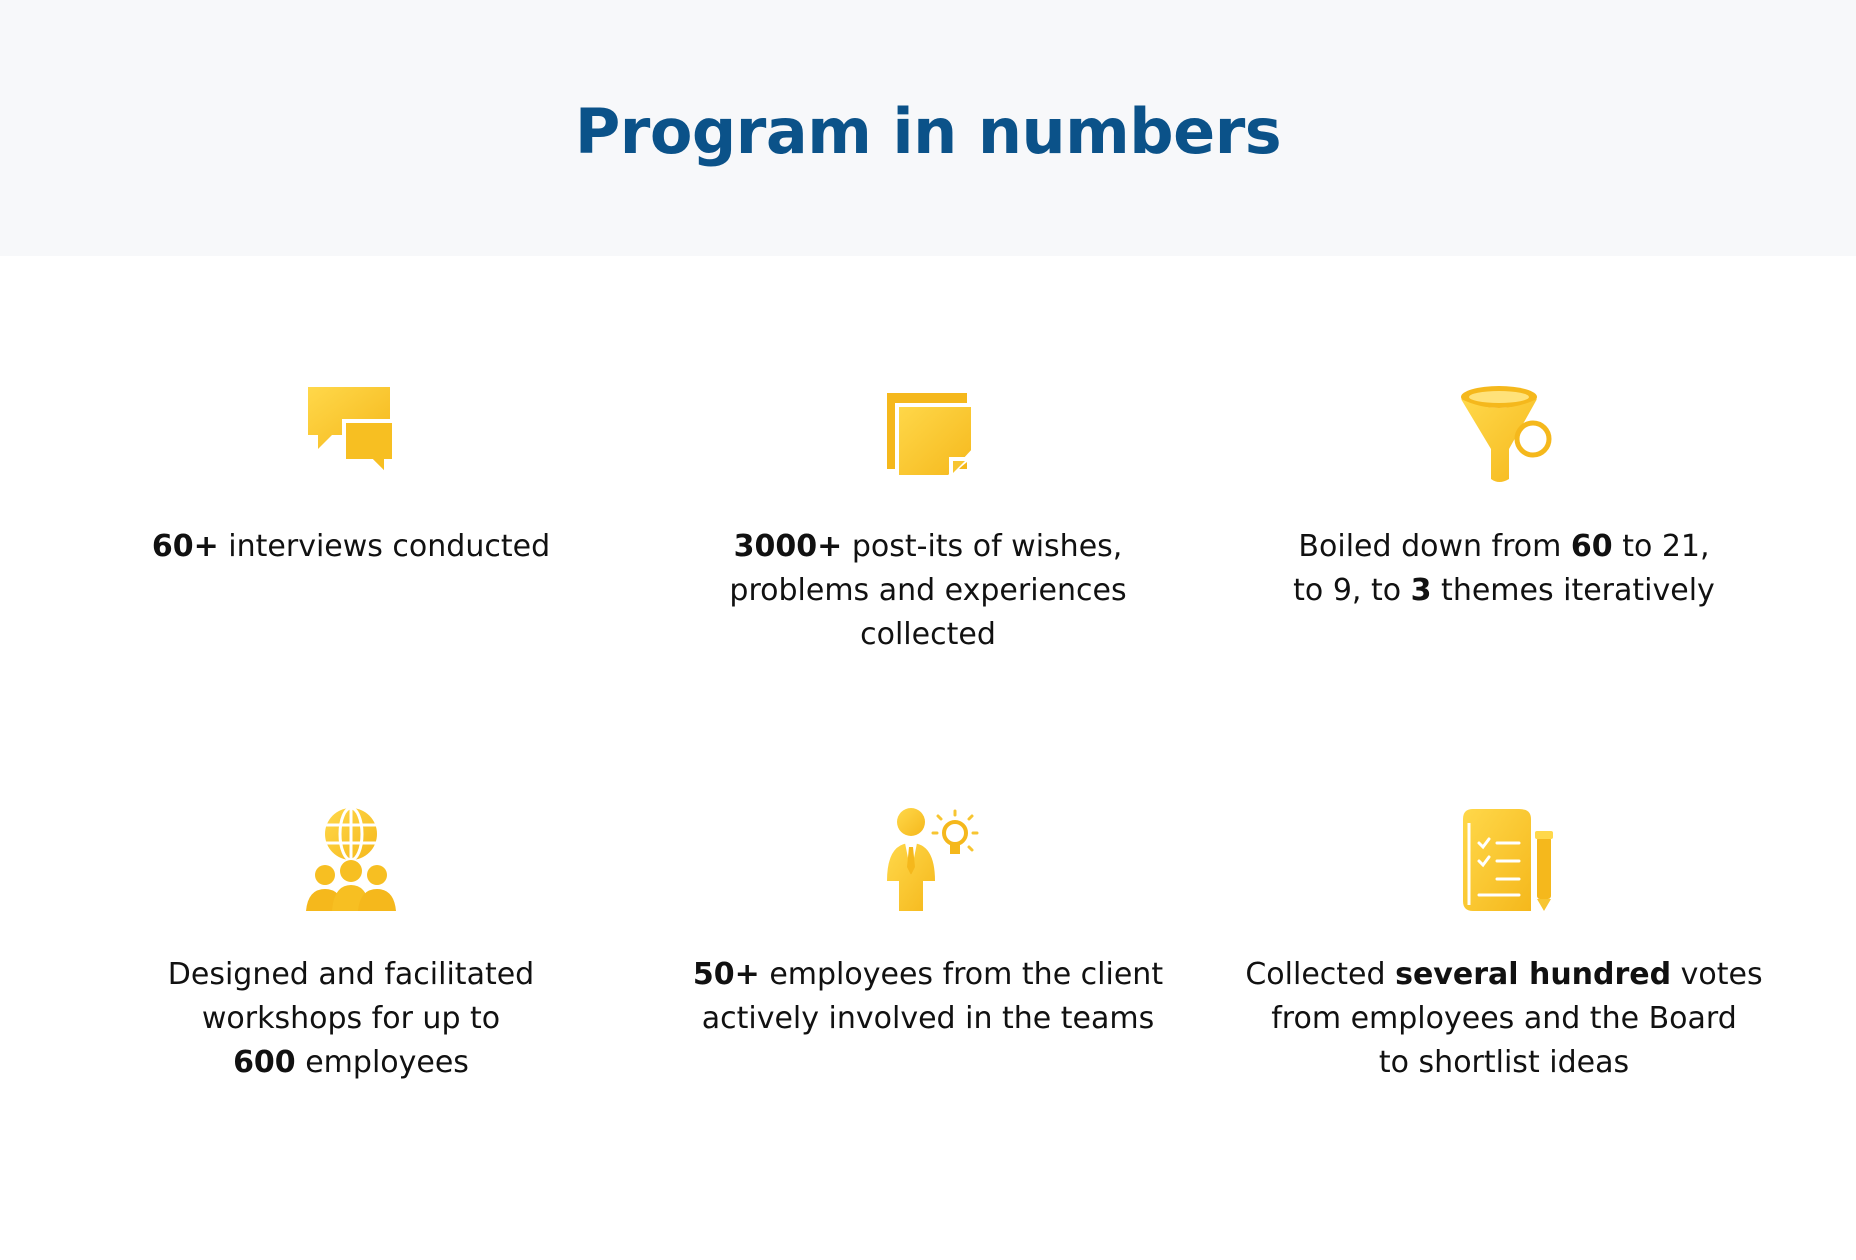  I want to click on stat-line: from employees and the Board, so click(1504, 1018).